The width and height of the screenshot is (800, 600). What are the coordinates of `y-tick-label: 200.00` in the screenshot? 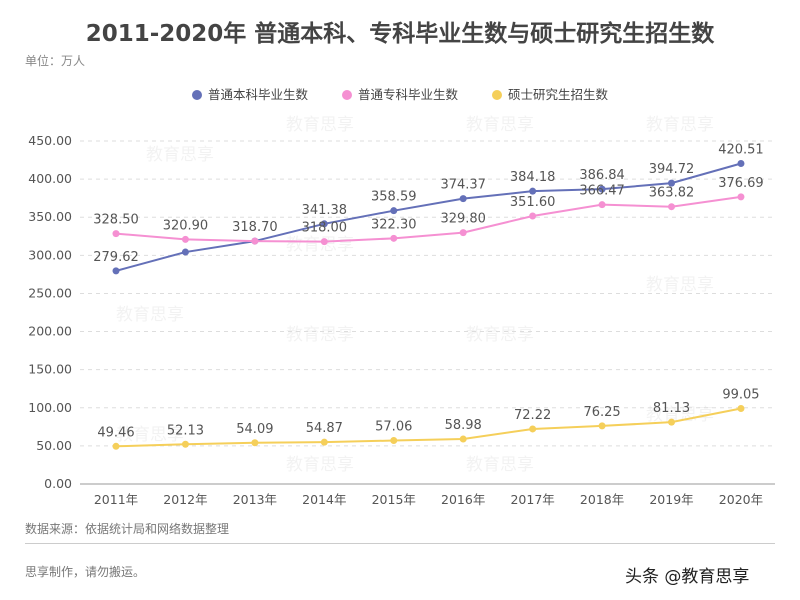 It's located at (50, 331).